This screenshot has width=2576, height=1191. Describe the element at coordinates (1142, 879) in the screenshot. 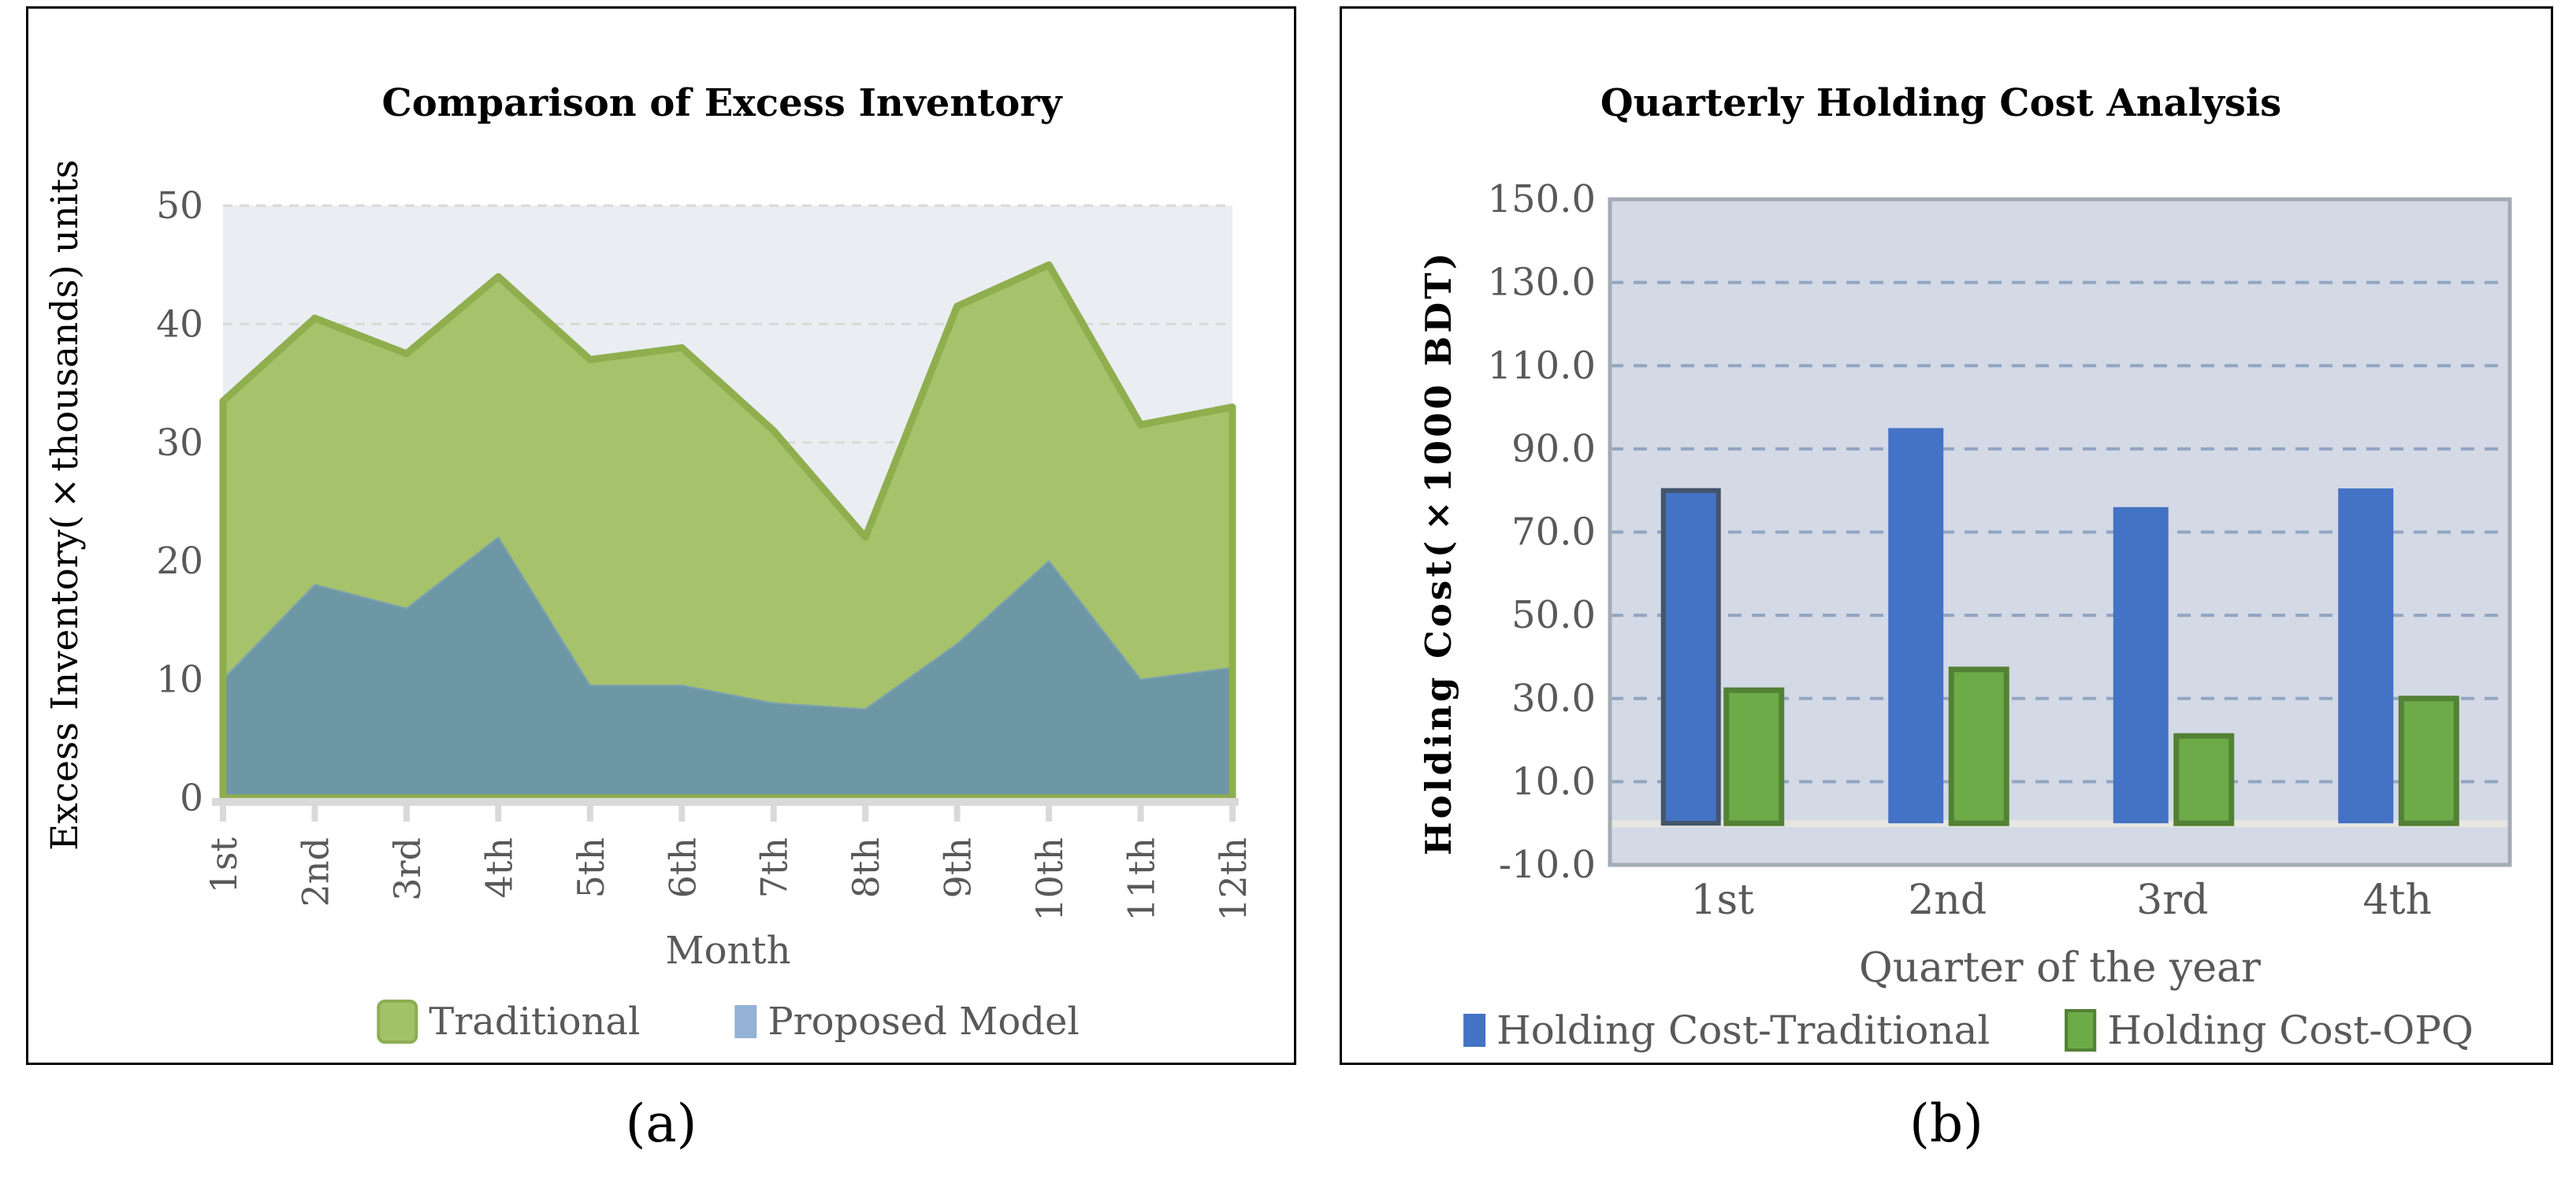

I see `x-tick-label: 11th` at that location.